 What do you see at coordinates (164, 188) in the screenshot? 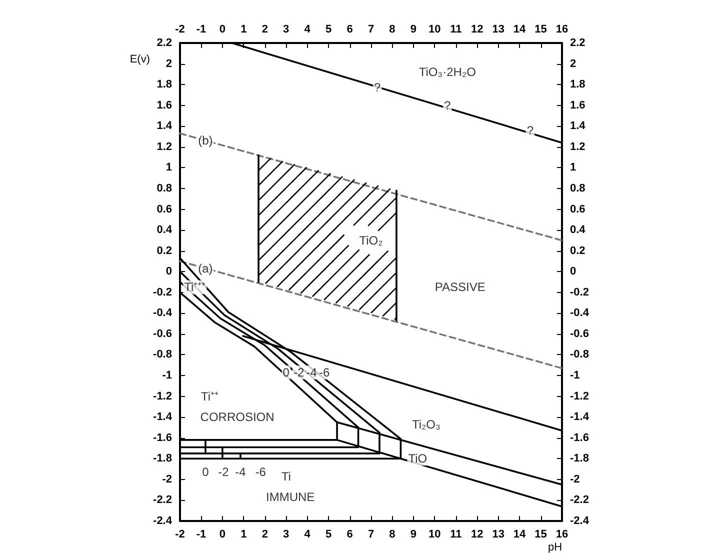
I see `y-tick-label: 0.8` at bounding box center [164, 188].